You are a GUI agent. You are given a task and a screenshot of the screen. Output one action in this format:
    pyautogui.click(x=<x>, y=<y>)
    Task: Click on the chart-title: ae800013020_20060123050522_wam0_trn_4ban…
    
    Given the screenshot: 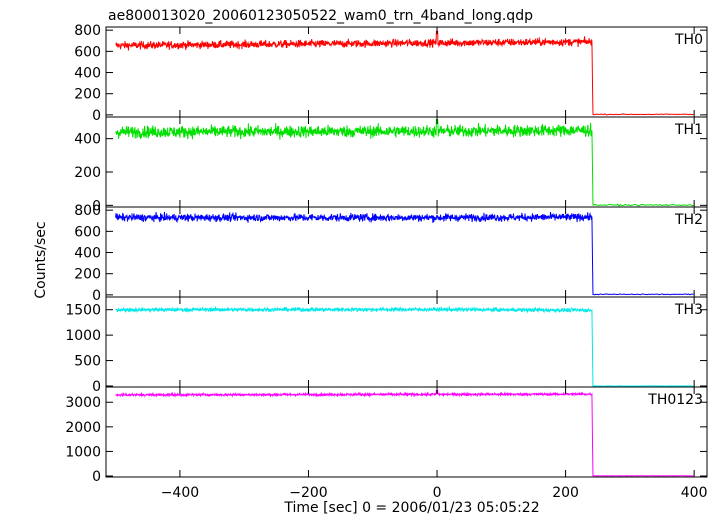 What is the action you would take?
    pyautogui.click(x=320, y=16)
    